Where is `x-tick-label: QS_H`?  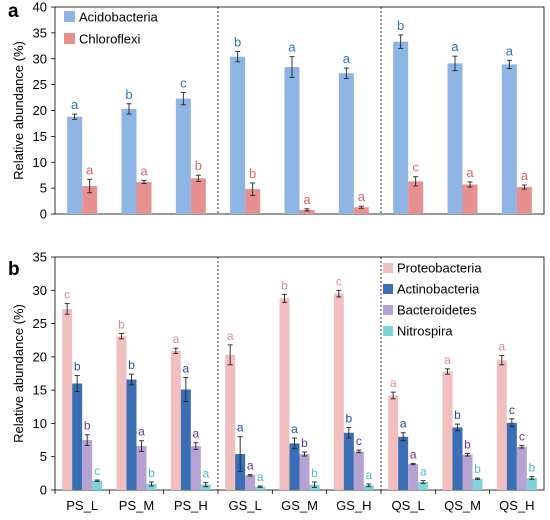 x-tick-label: QS_H is located at coordinates (516, 505).